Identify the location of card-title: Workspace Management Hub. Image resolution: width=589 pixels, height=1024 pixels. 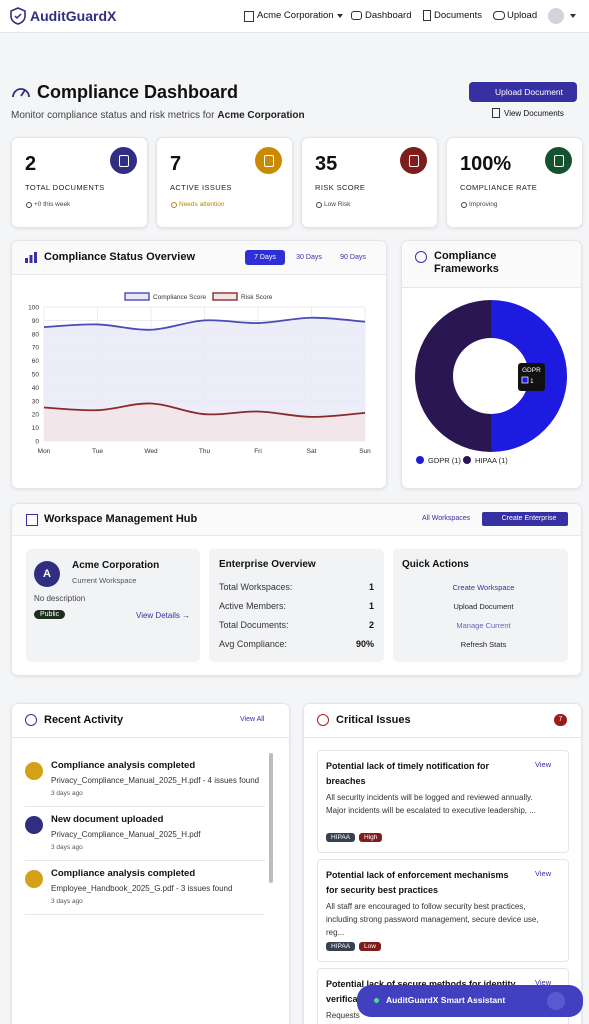
(121, 519).